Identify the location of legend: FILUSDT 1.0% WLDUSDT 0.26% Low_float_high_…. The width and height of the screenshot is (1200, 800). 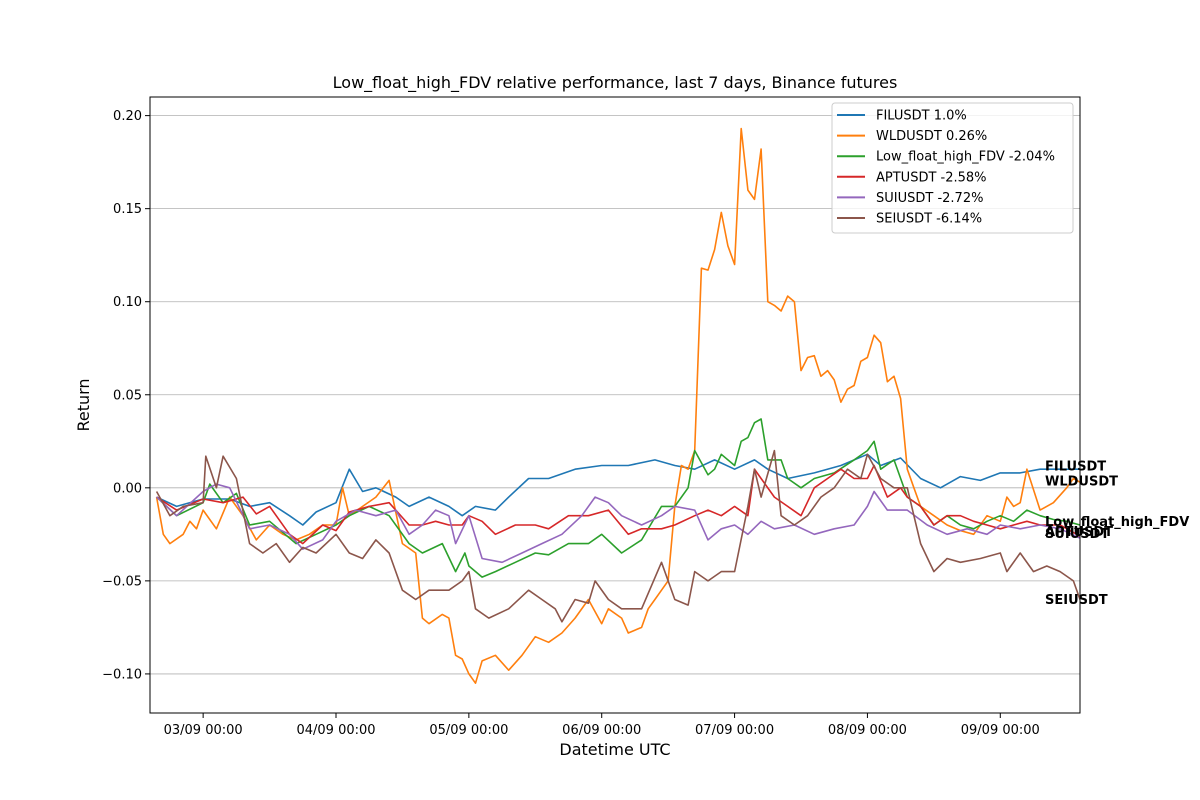
(952, 168).